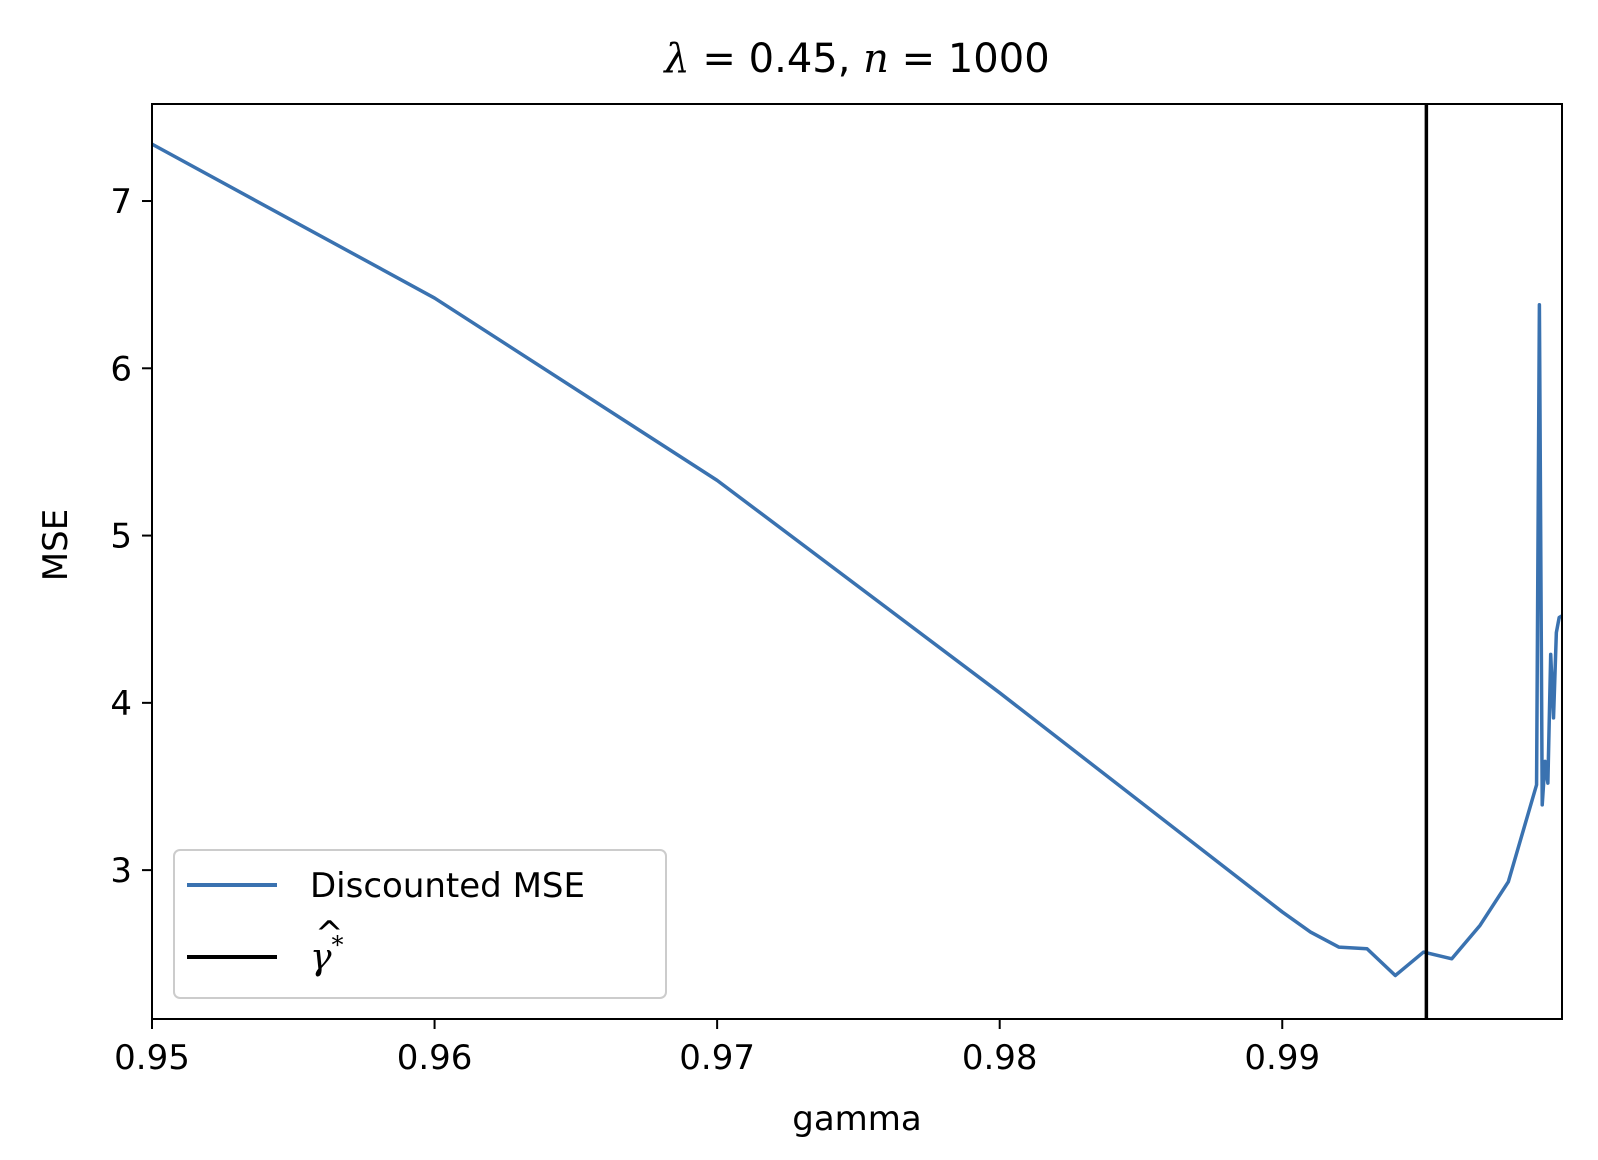 Image resolution: width=1598 pixels, height=1160 pixels. I want to click on y-tick-label: 3, so click(121, 871).